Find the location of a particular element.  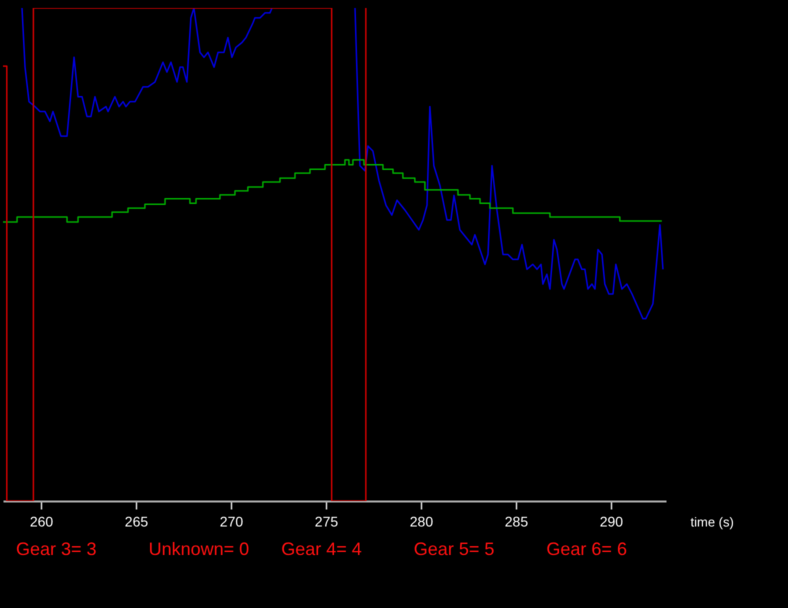

x-tick-label: 260 is located at coordinates (42, 522).